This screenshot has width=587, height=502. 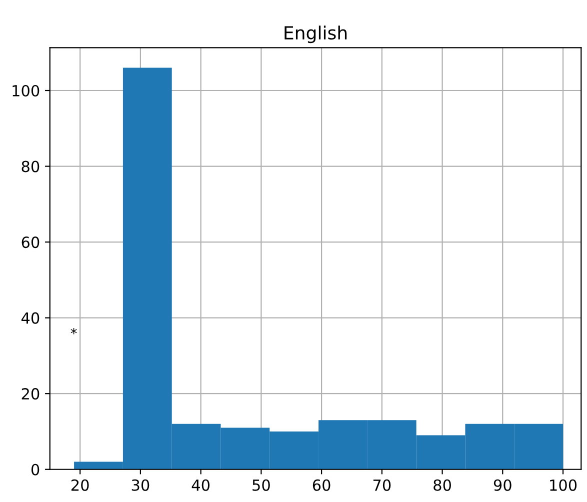 I want to click on x-tick-label: 80, so click(x=442, y=485).